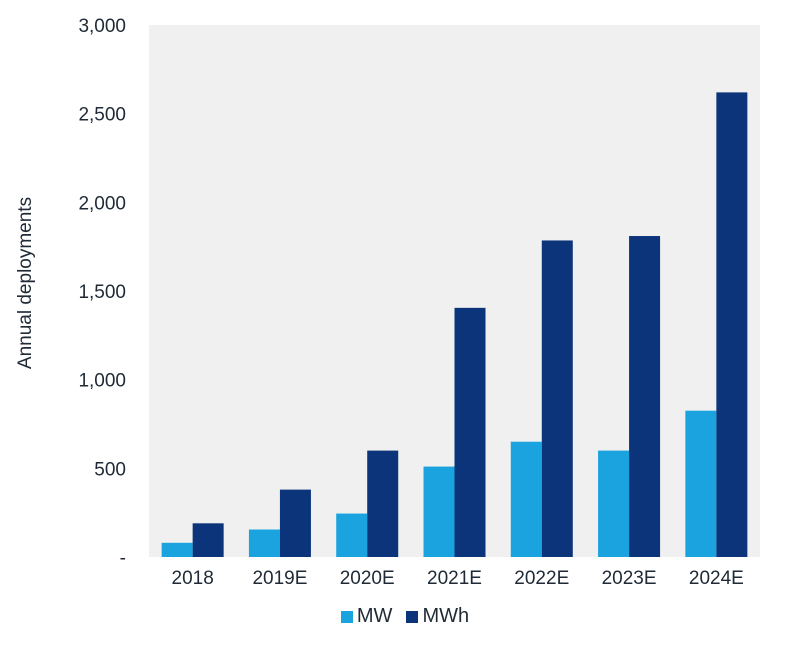 The width and height of the screenshot is (800, 651). I want to click on y-tick-label: 1,500, so click(102, 292).